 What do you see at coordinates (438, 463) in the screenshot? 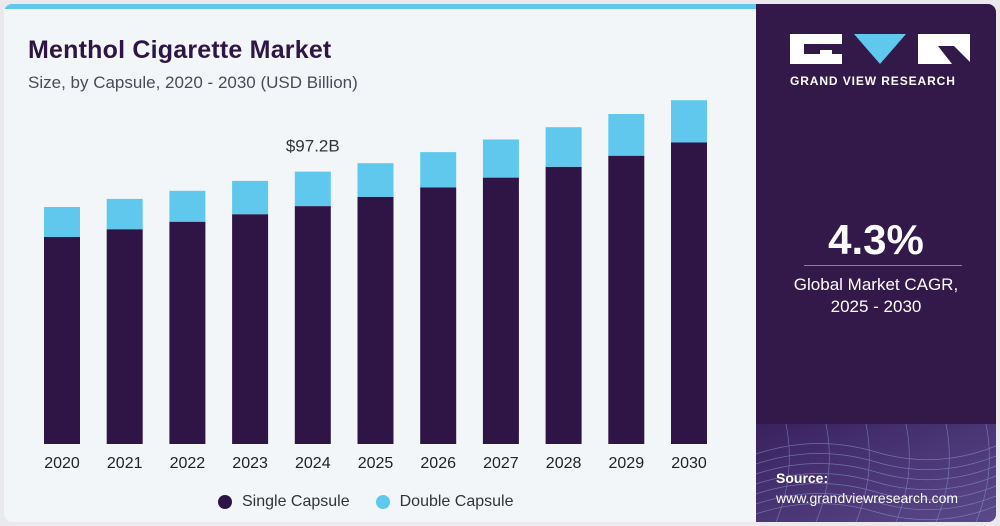
I see `x-tick-label-2026: 2026` at bounding box center [438, 463].